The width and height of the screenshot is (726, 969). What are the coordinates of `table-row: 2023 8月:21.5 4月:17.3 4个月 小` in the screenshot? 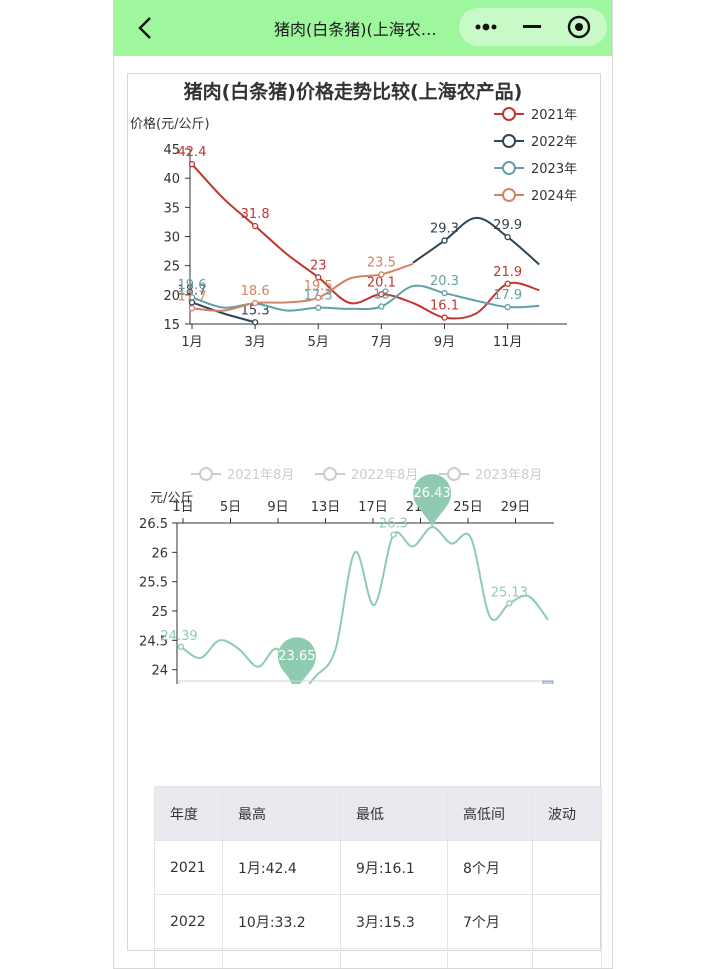 It's located at (378, 958).